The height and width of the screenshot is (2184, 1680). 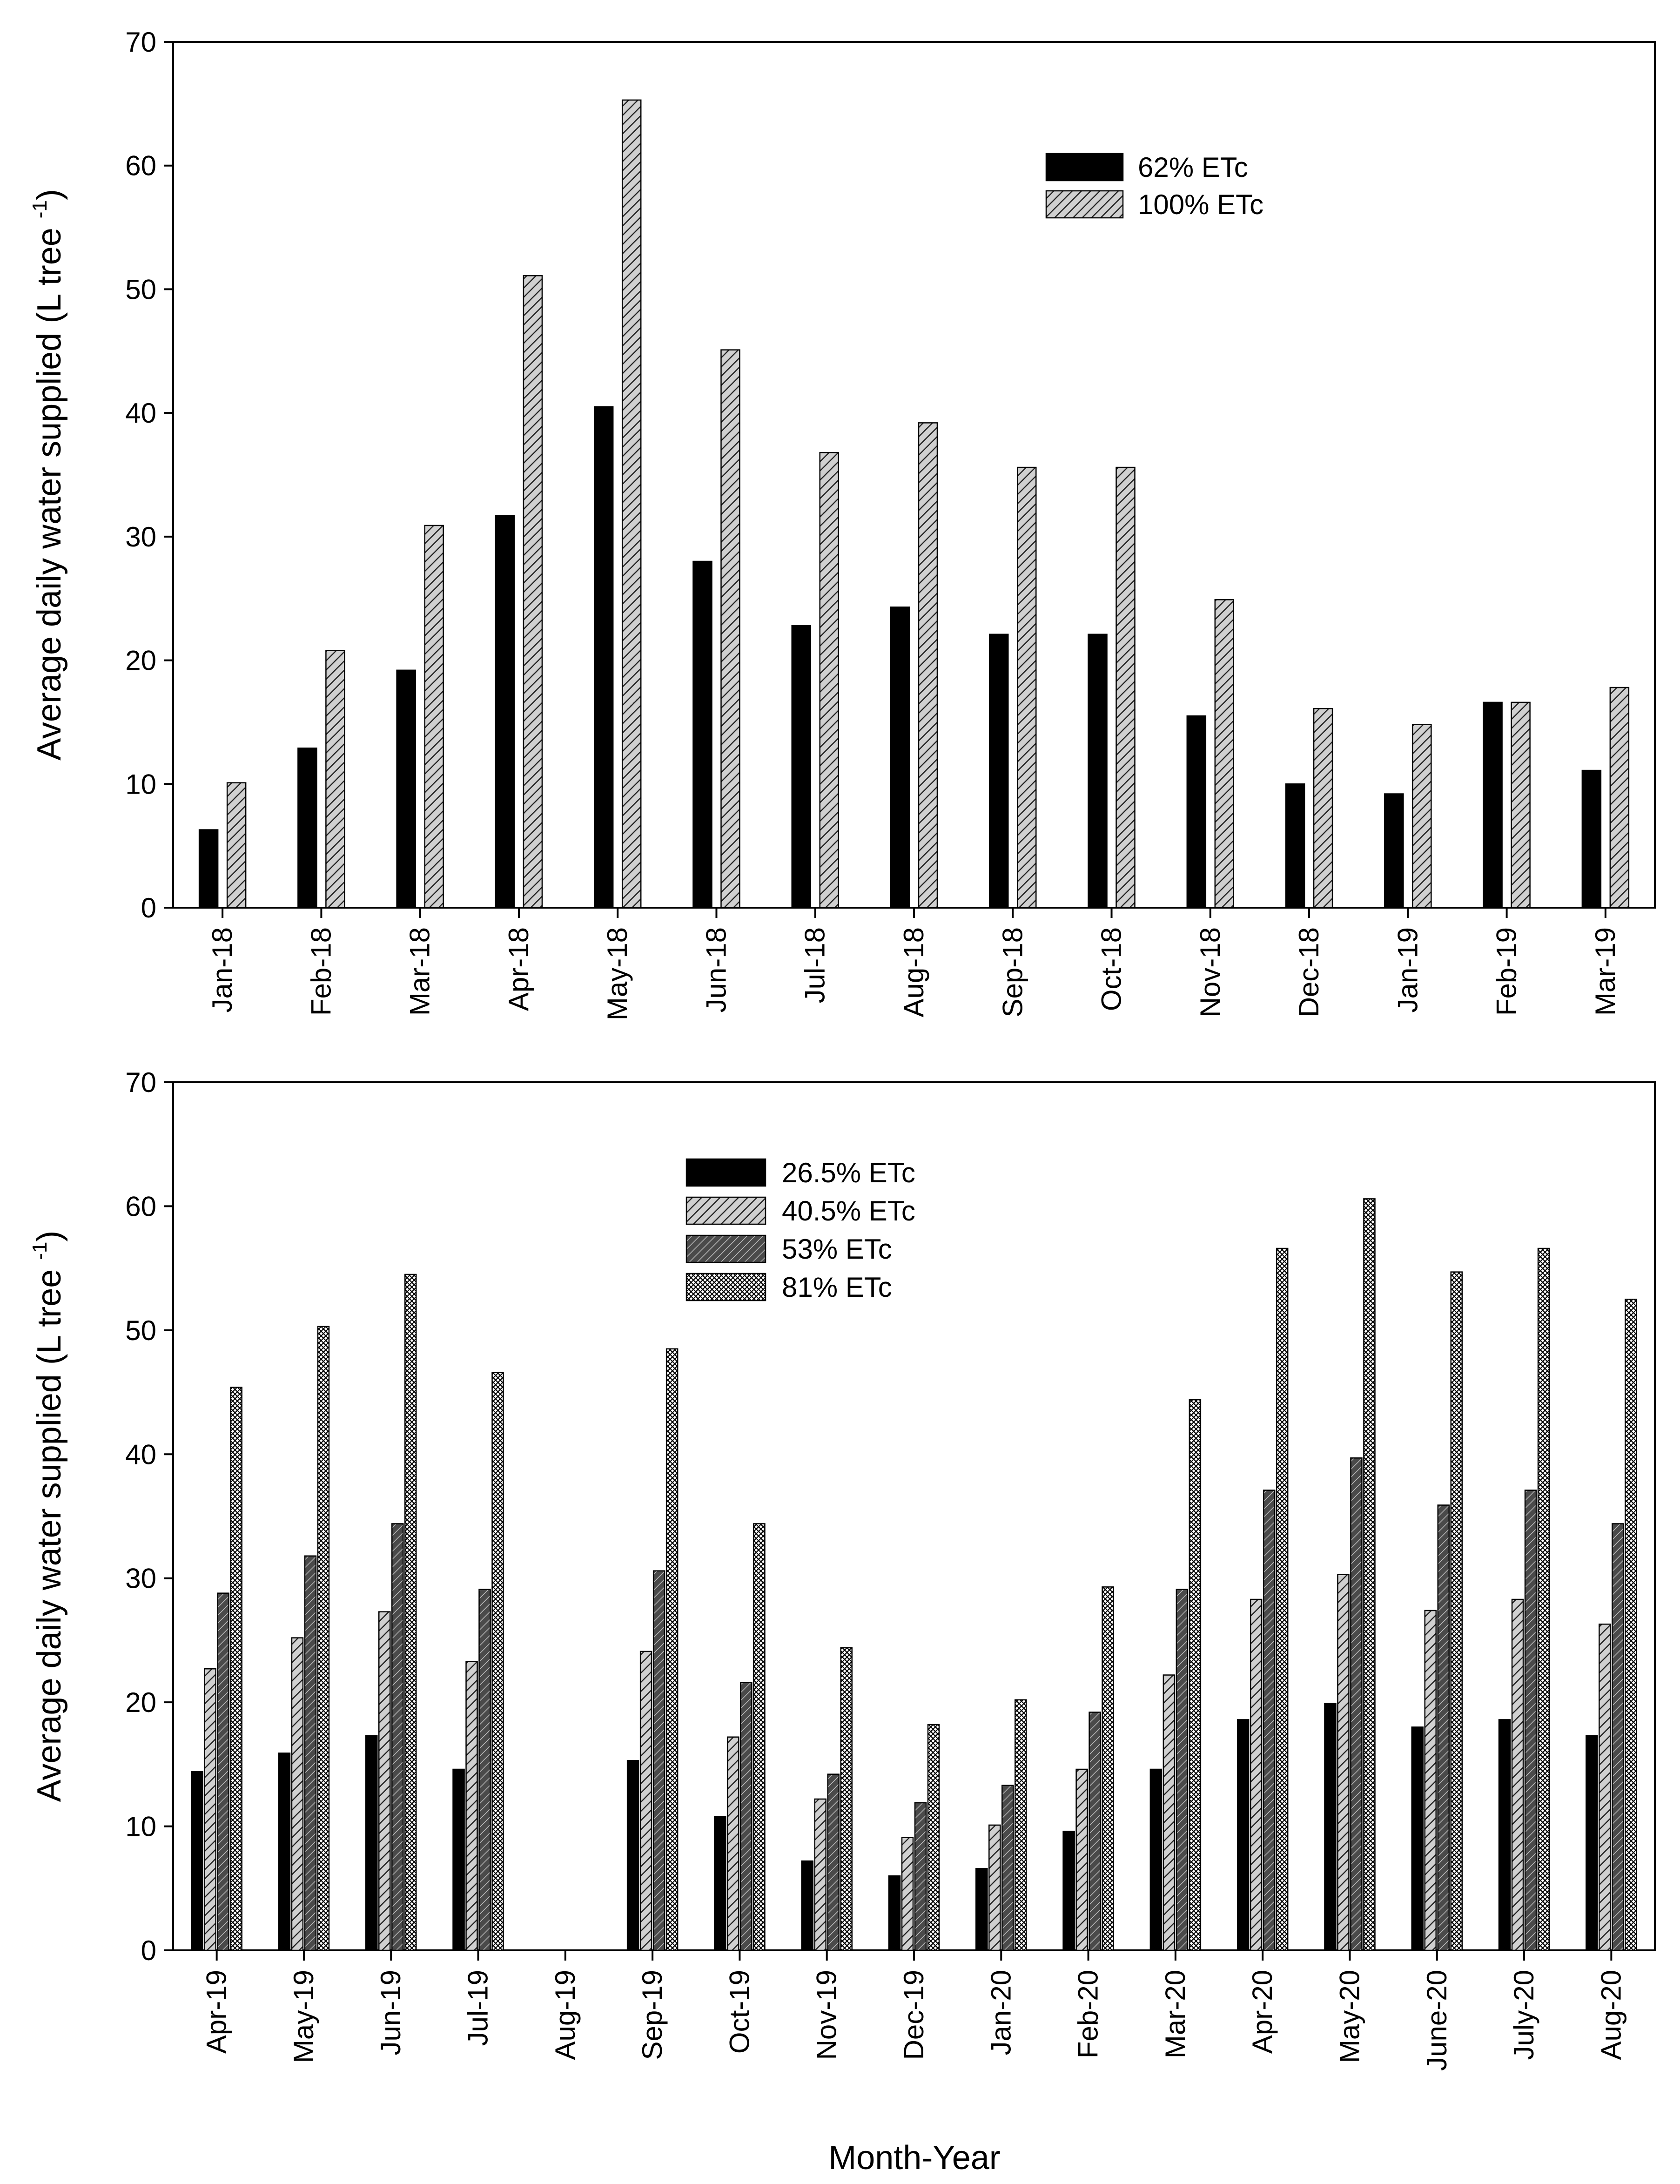 What do you see at coordinates (1088, 2014) in the screenshot?
I see `x-tick-label: Feb-20` at bounding box center [1088, 2014].